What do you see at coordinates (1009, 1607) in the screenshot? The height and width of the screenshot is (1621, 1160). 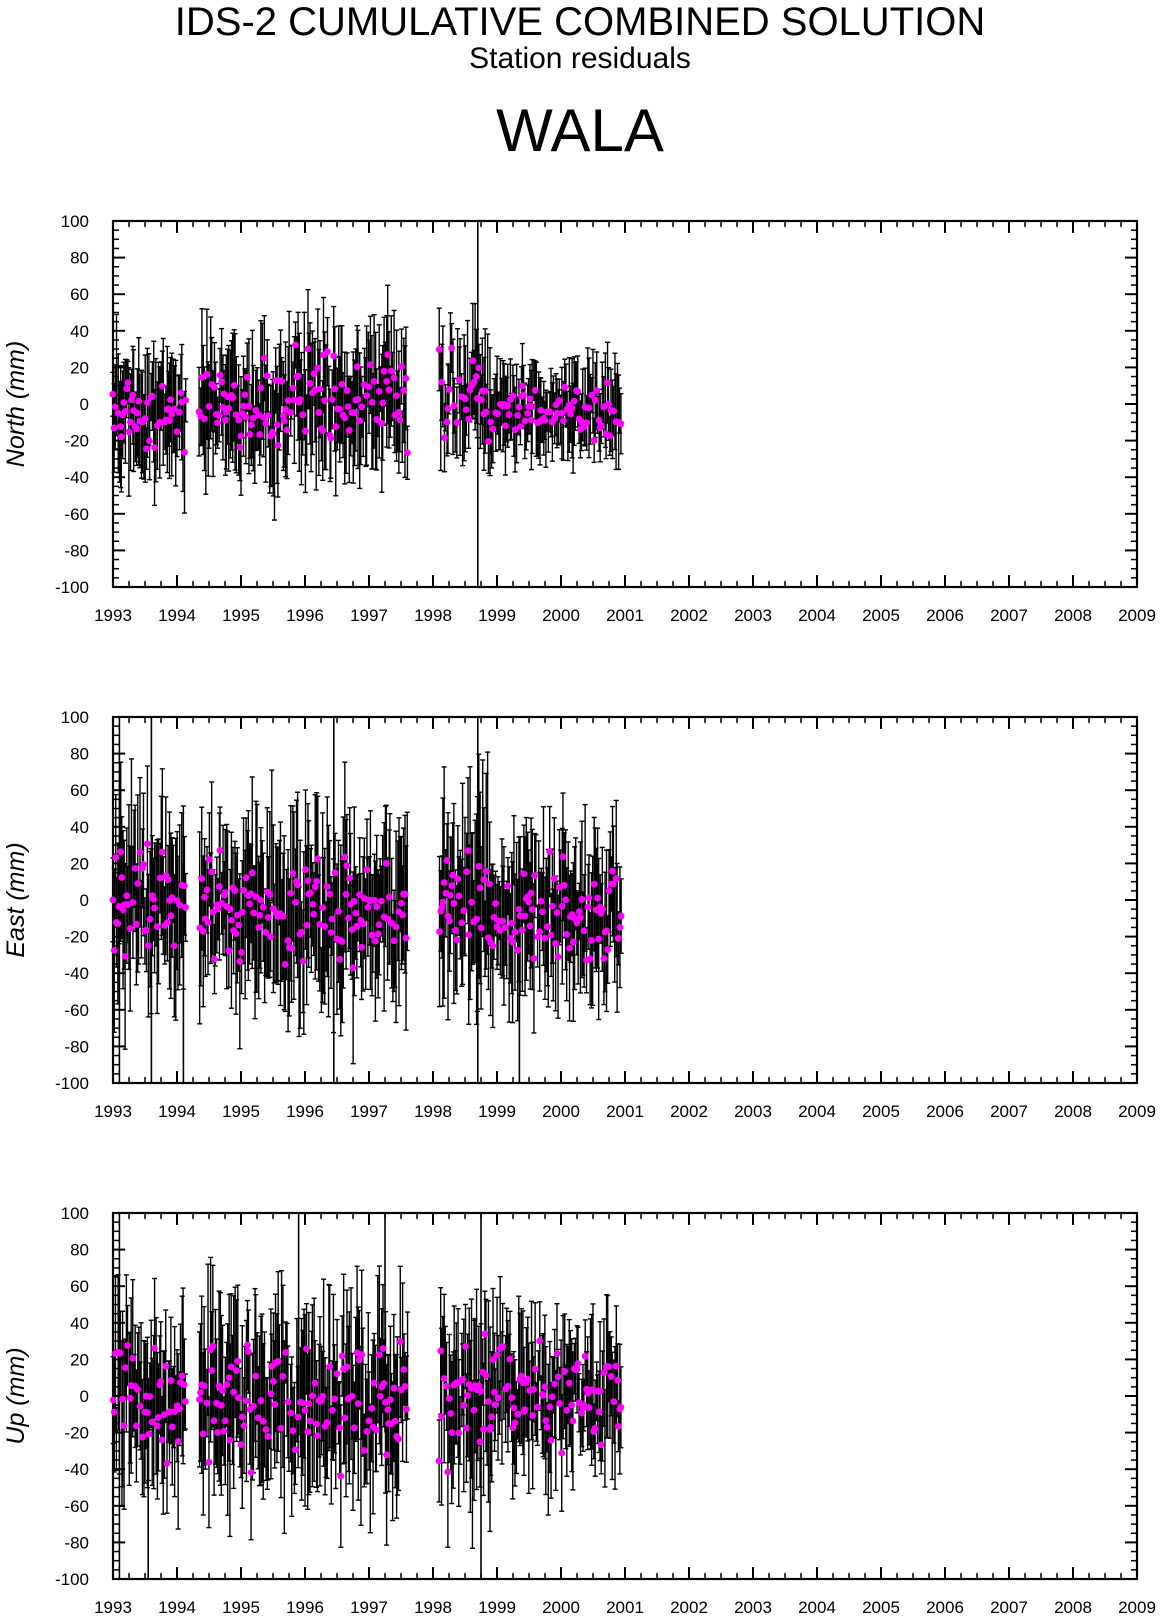 I see `x-tick-label: 2007` at bounding box center [1009, 1607].